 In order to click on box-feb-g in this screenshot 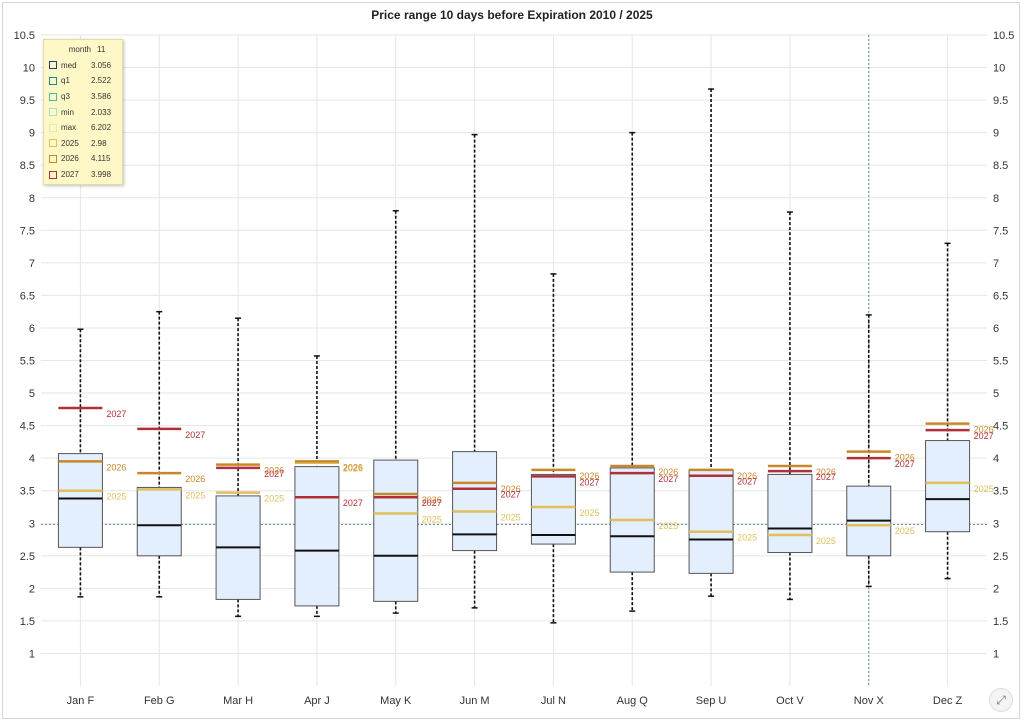, I will do `click(159, 521)`.